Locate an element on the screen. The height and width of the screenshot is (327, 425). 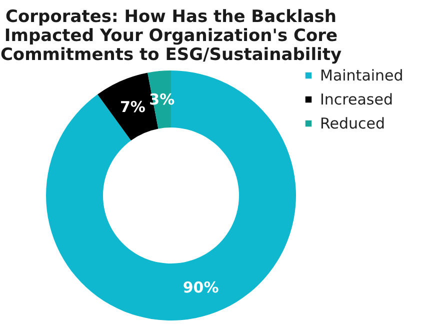
legend-label: Maintained is located at coordinates (362, 75).